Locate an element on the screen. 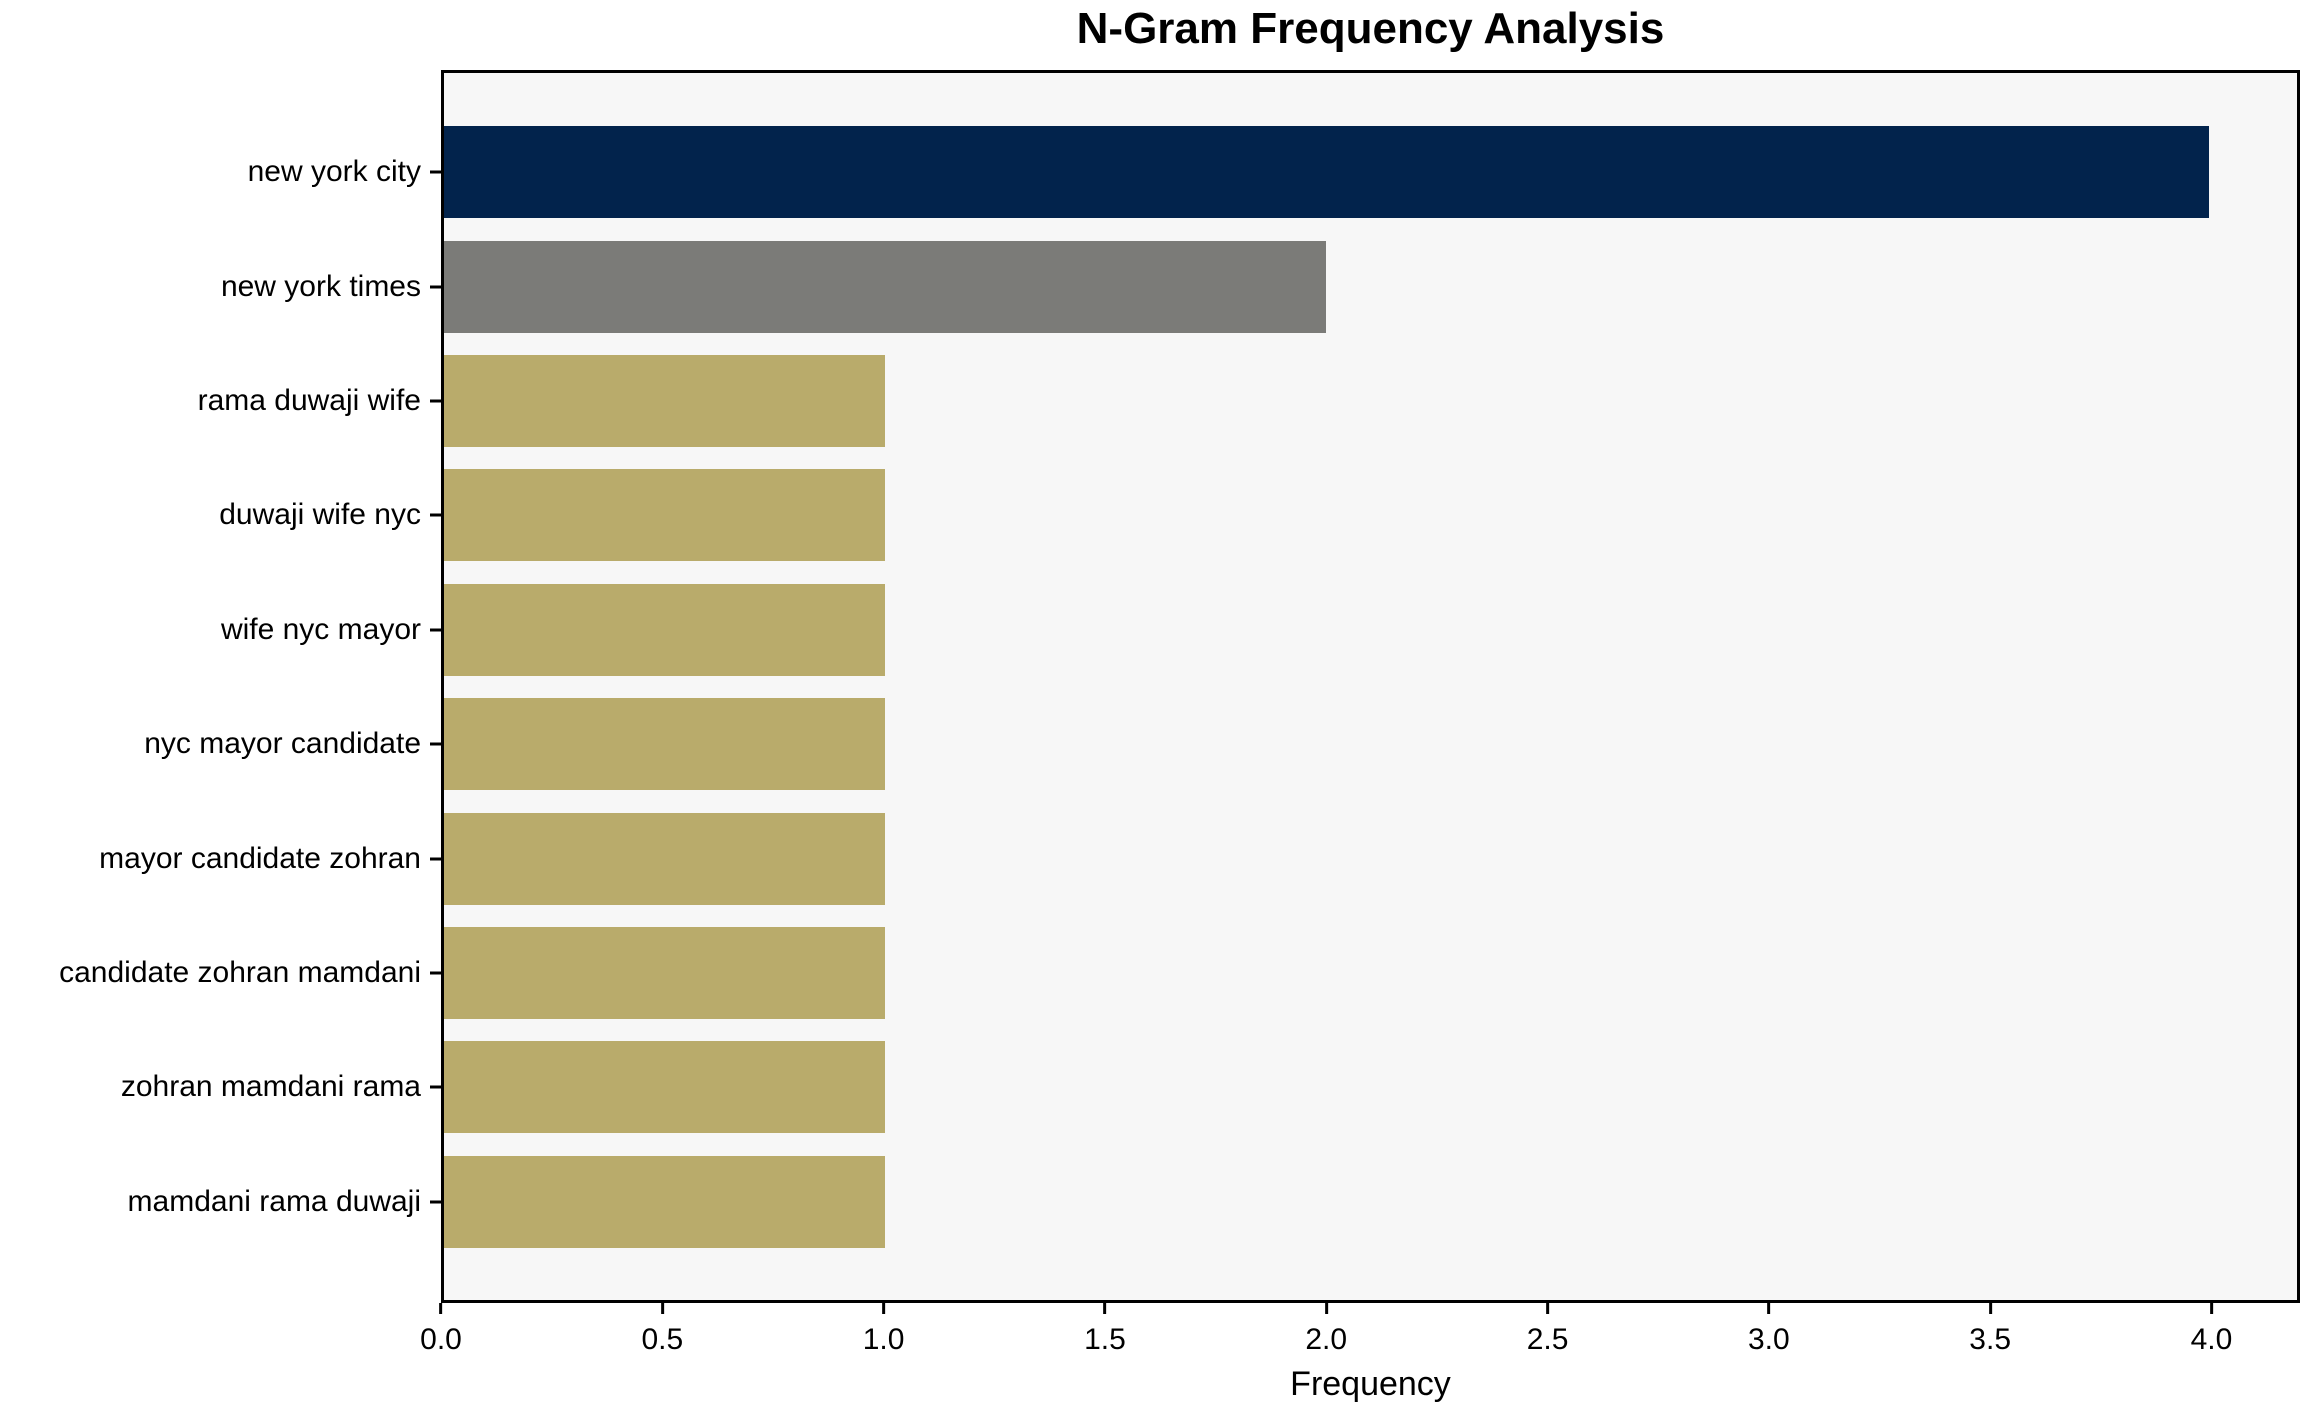 This screenshot has width=2321, height=1414. x-tick-label: 2.0 is located at coordinates (1326, 1339).